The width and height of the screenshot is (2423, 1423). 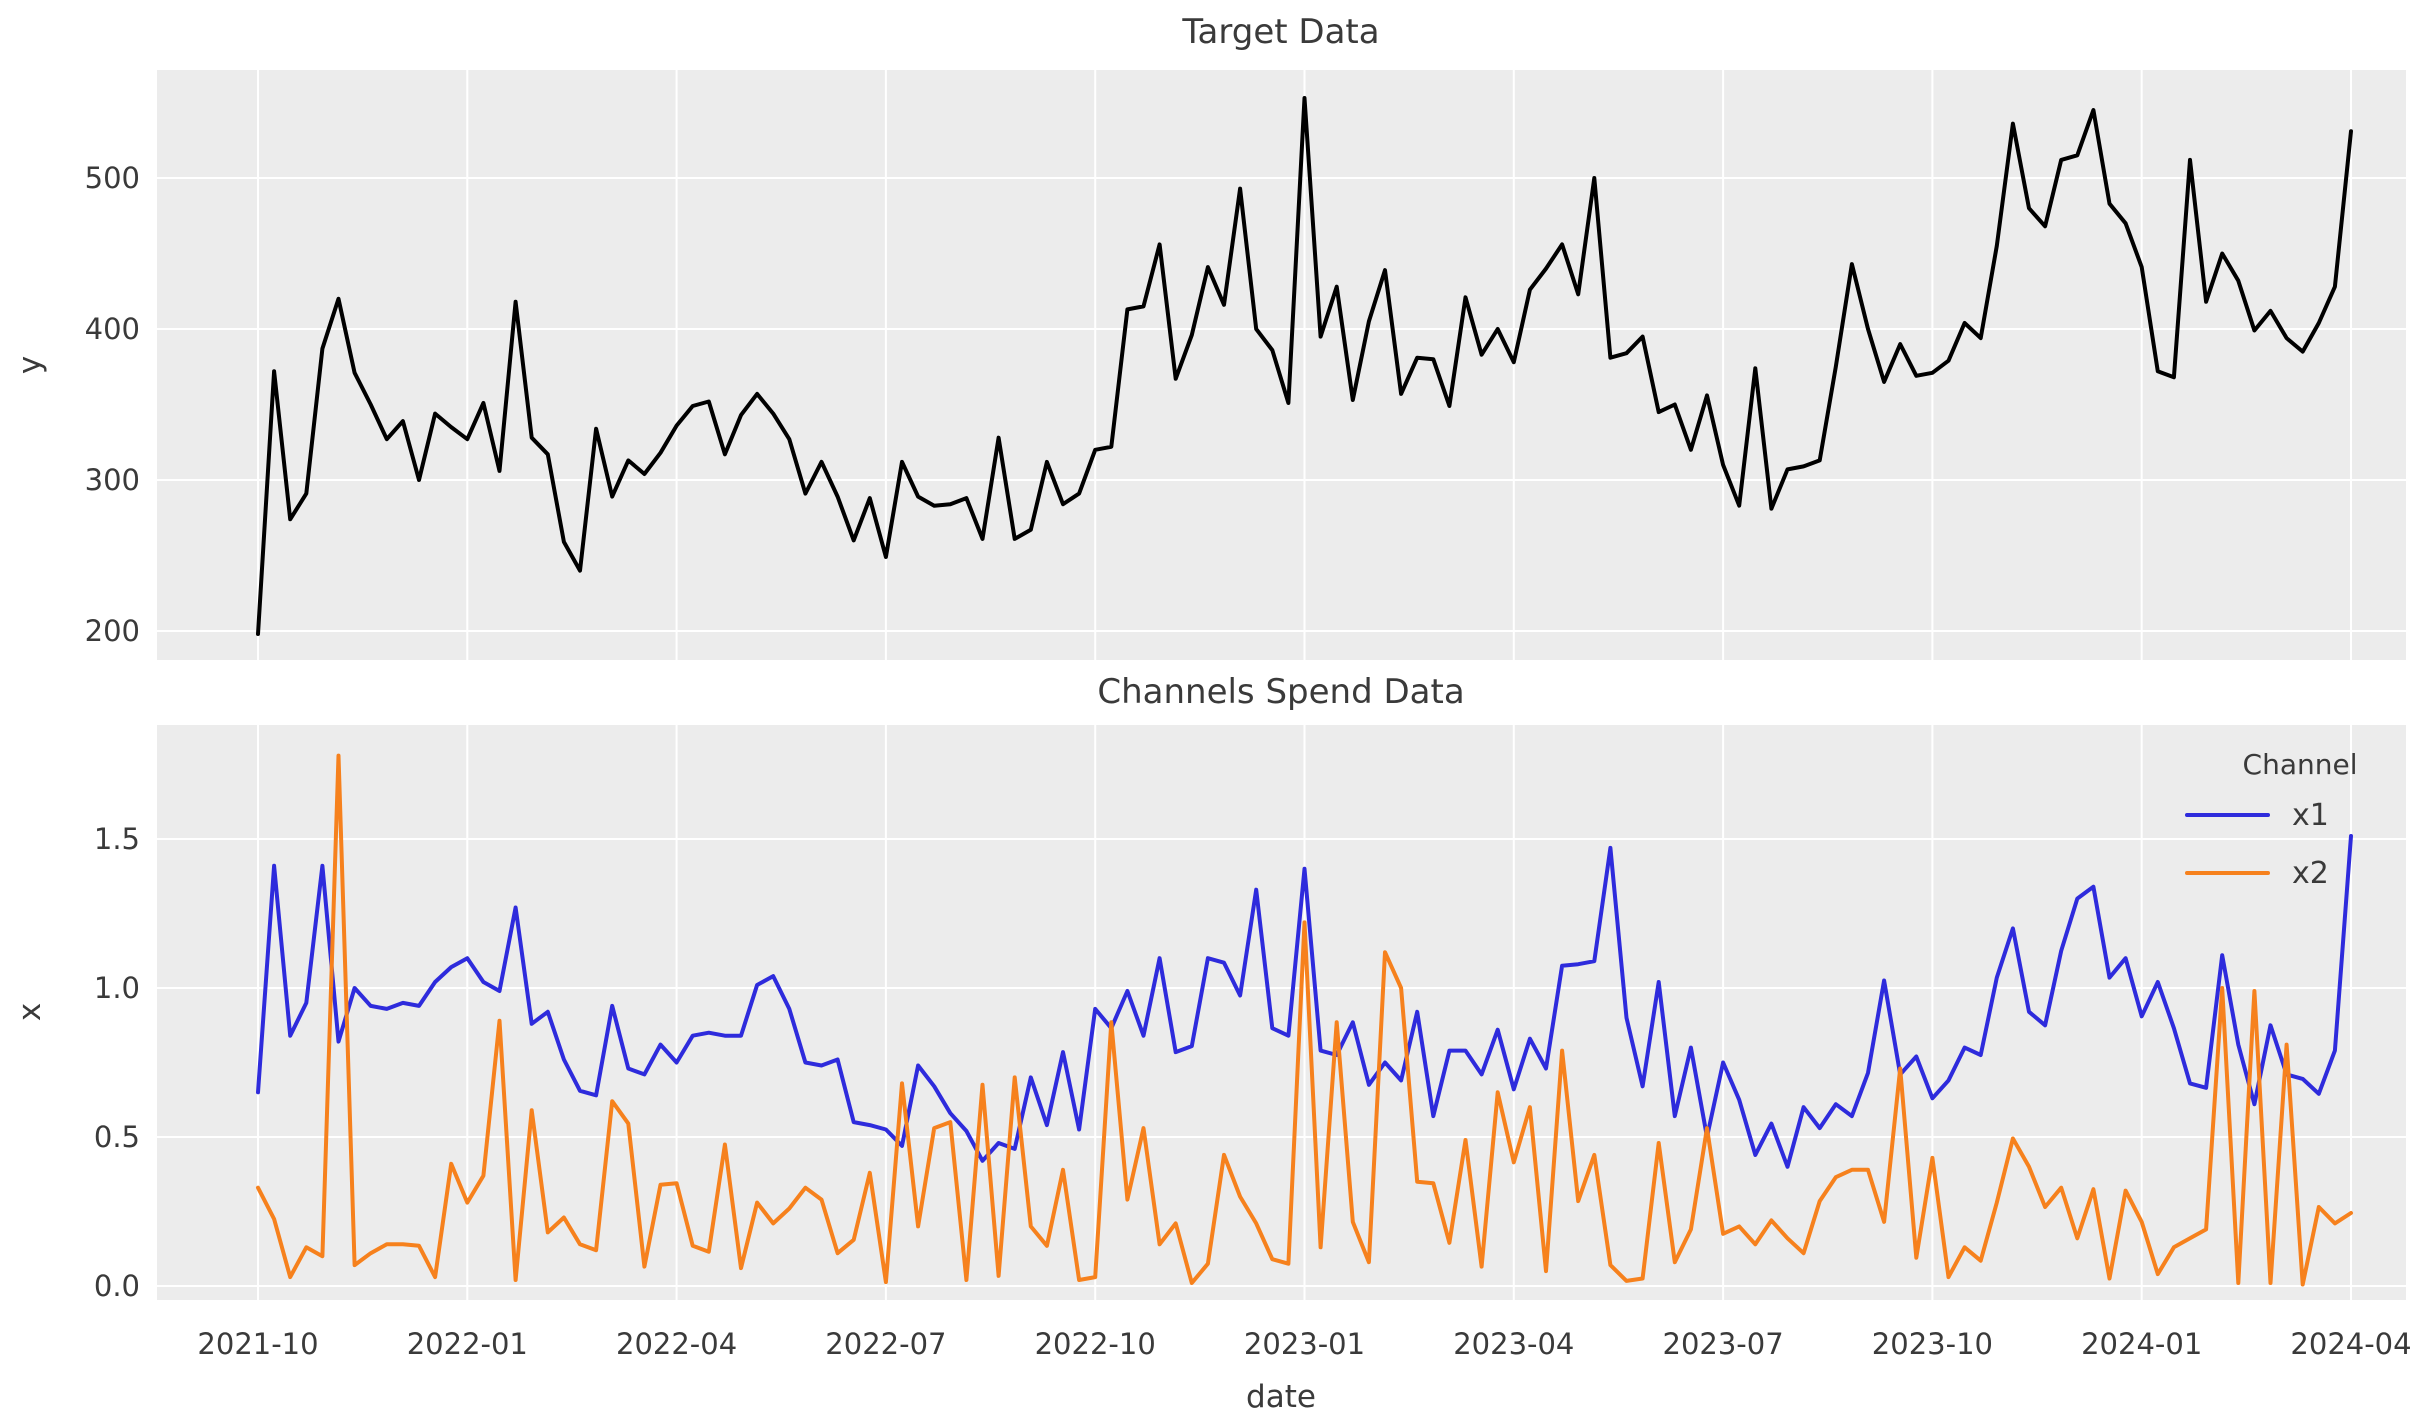 I want to click on x-tick-label: 2022-07, so click(x=886, y=1344).